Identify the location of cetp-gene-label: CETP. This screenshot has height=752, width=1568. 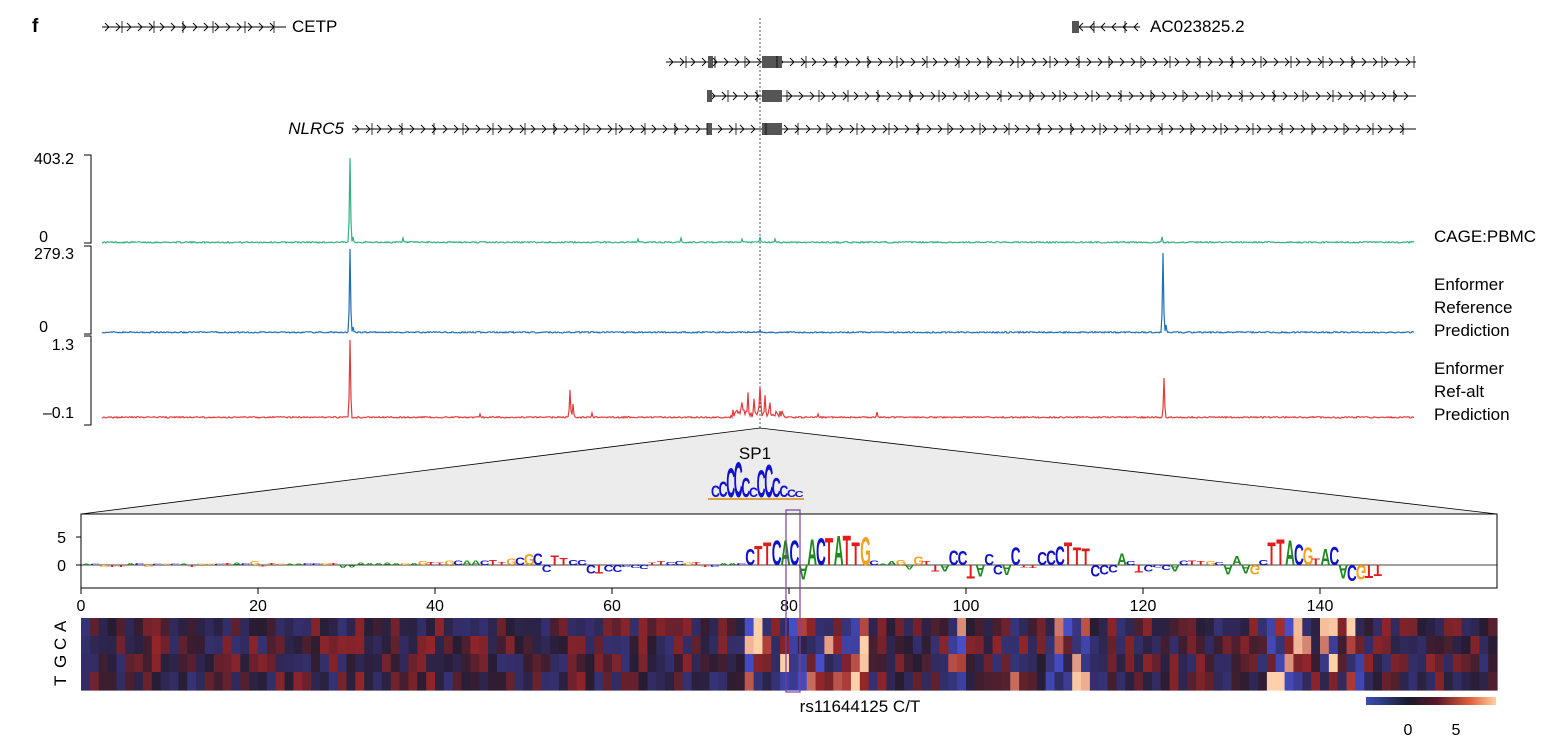
(314, 26).